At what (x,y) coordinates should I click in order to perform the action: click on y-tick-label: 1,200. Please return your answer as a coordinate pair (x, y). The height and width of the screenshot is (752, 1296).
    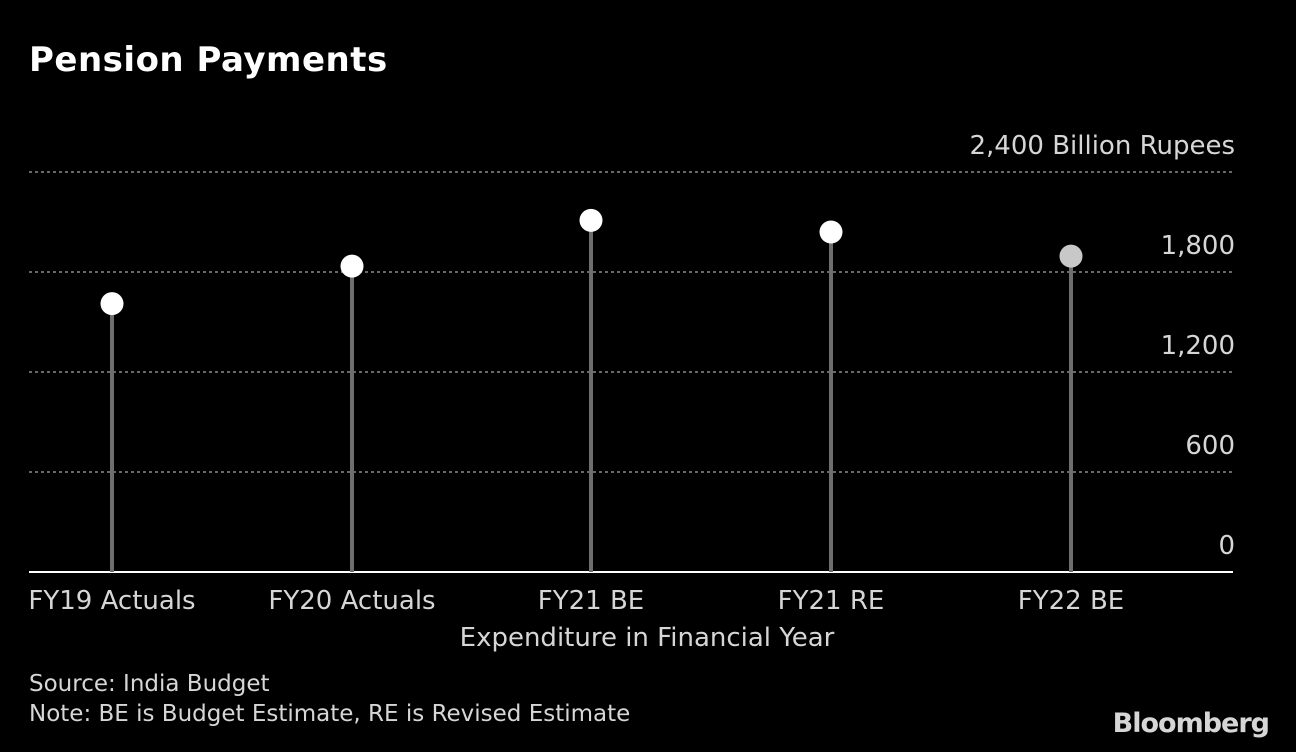
    Looking at the image, I should click on (1198, 346).